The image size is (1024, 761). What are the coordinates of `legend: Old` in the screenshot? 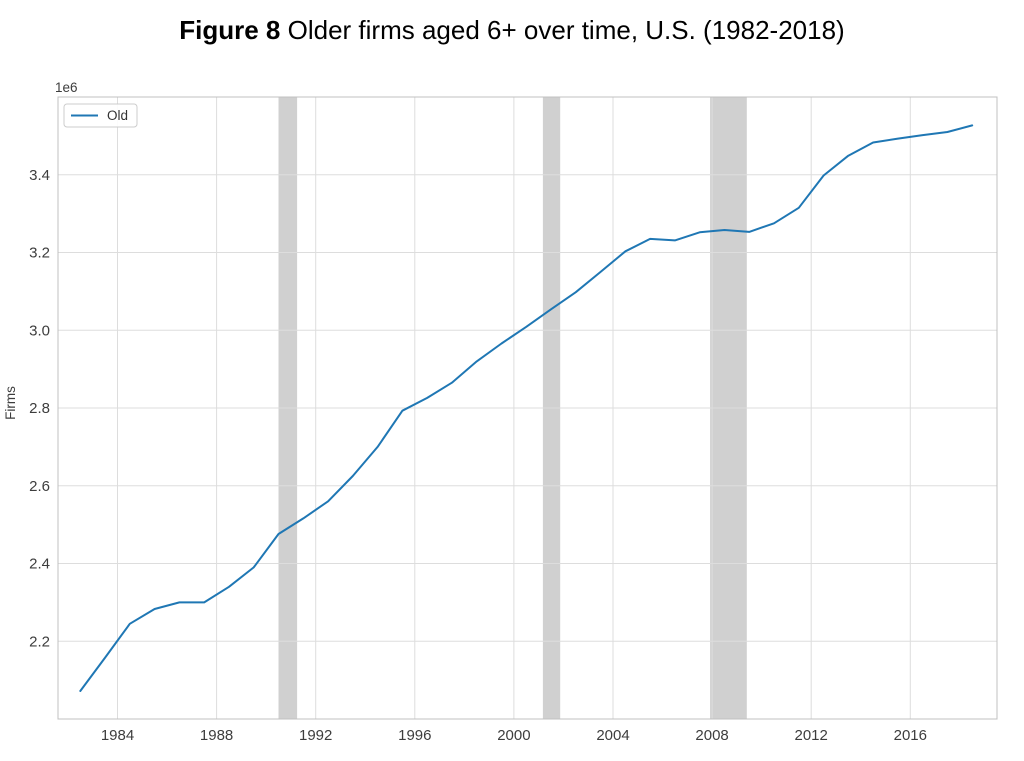 It's located at (100, 115).